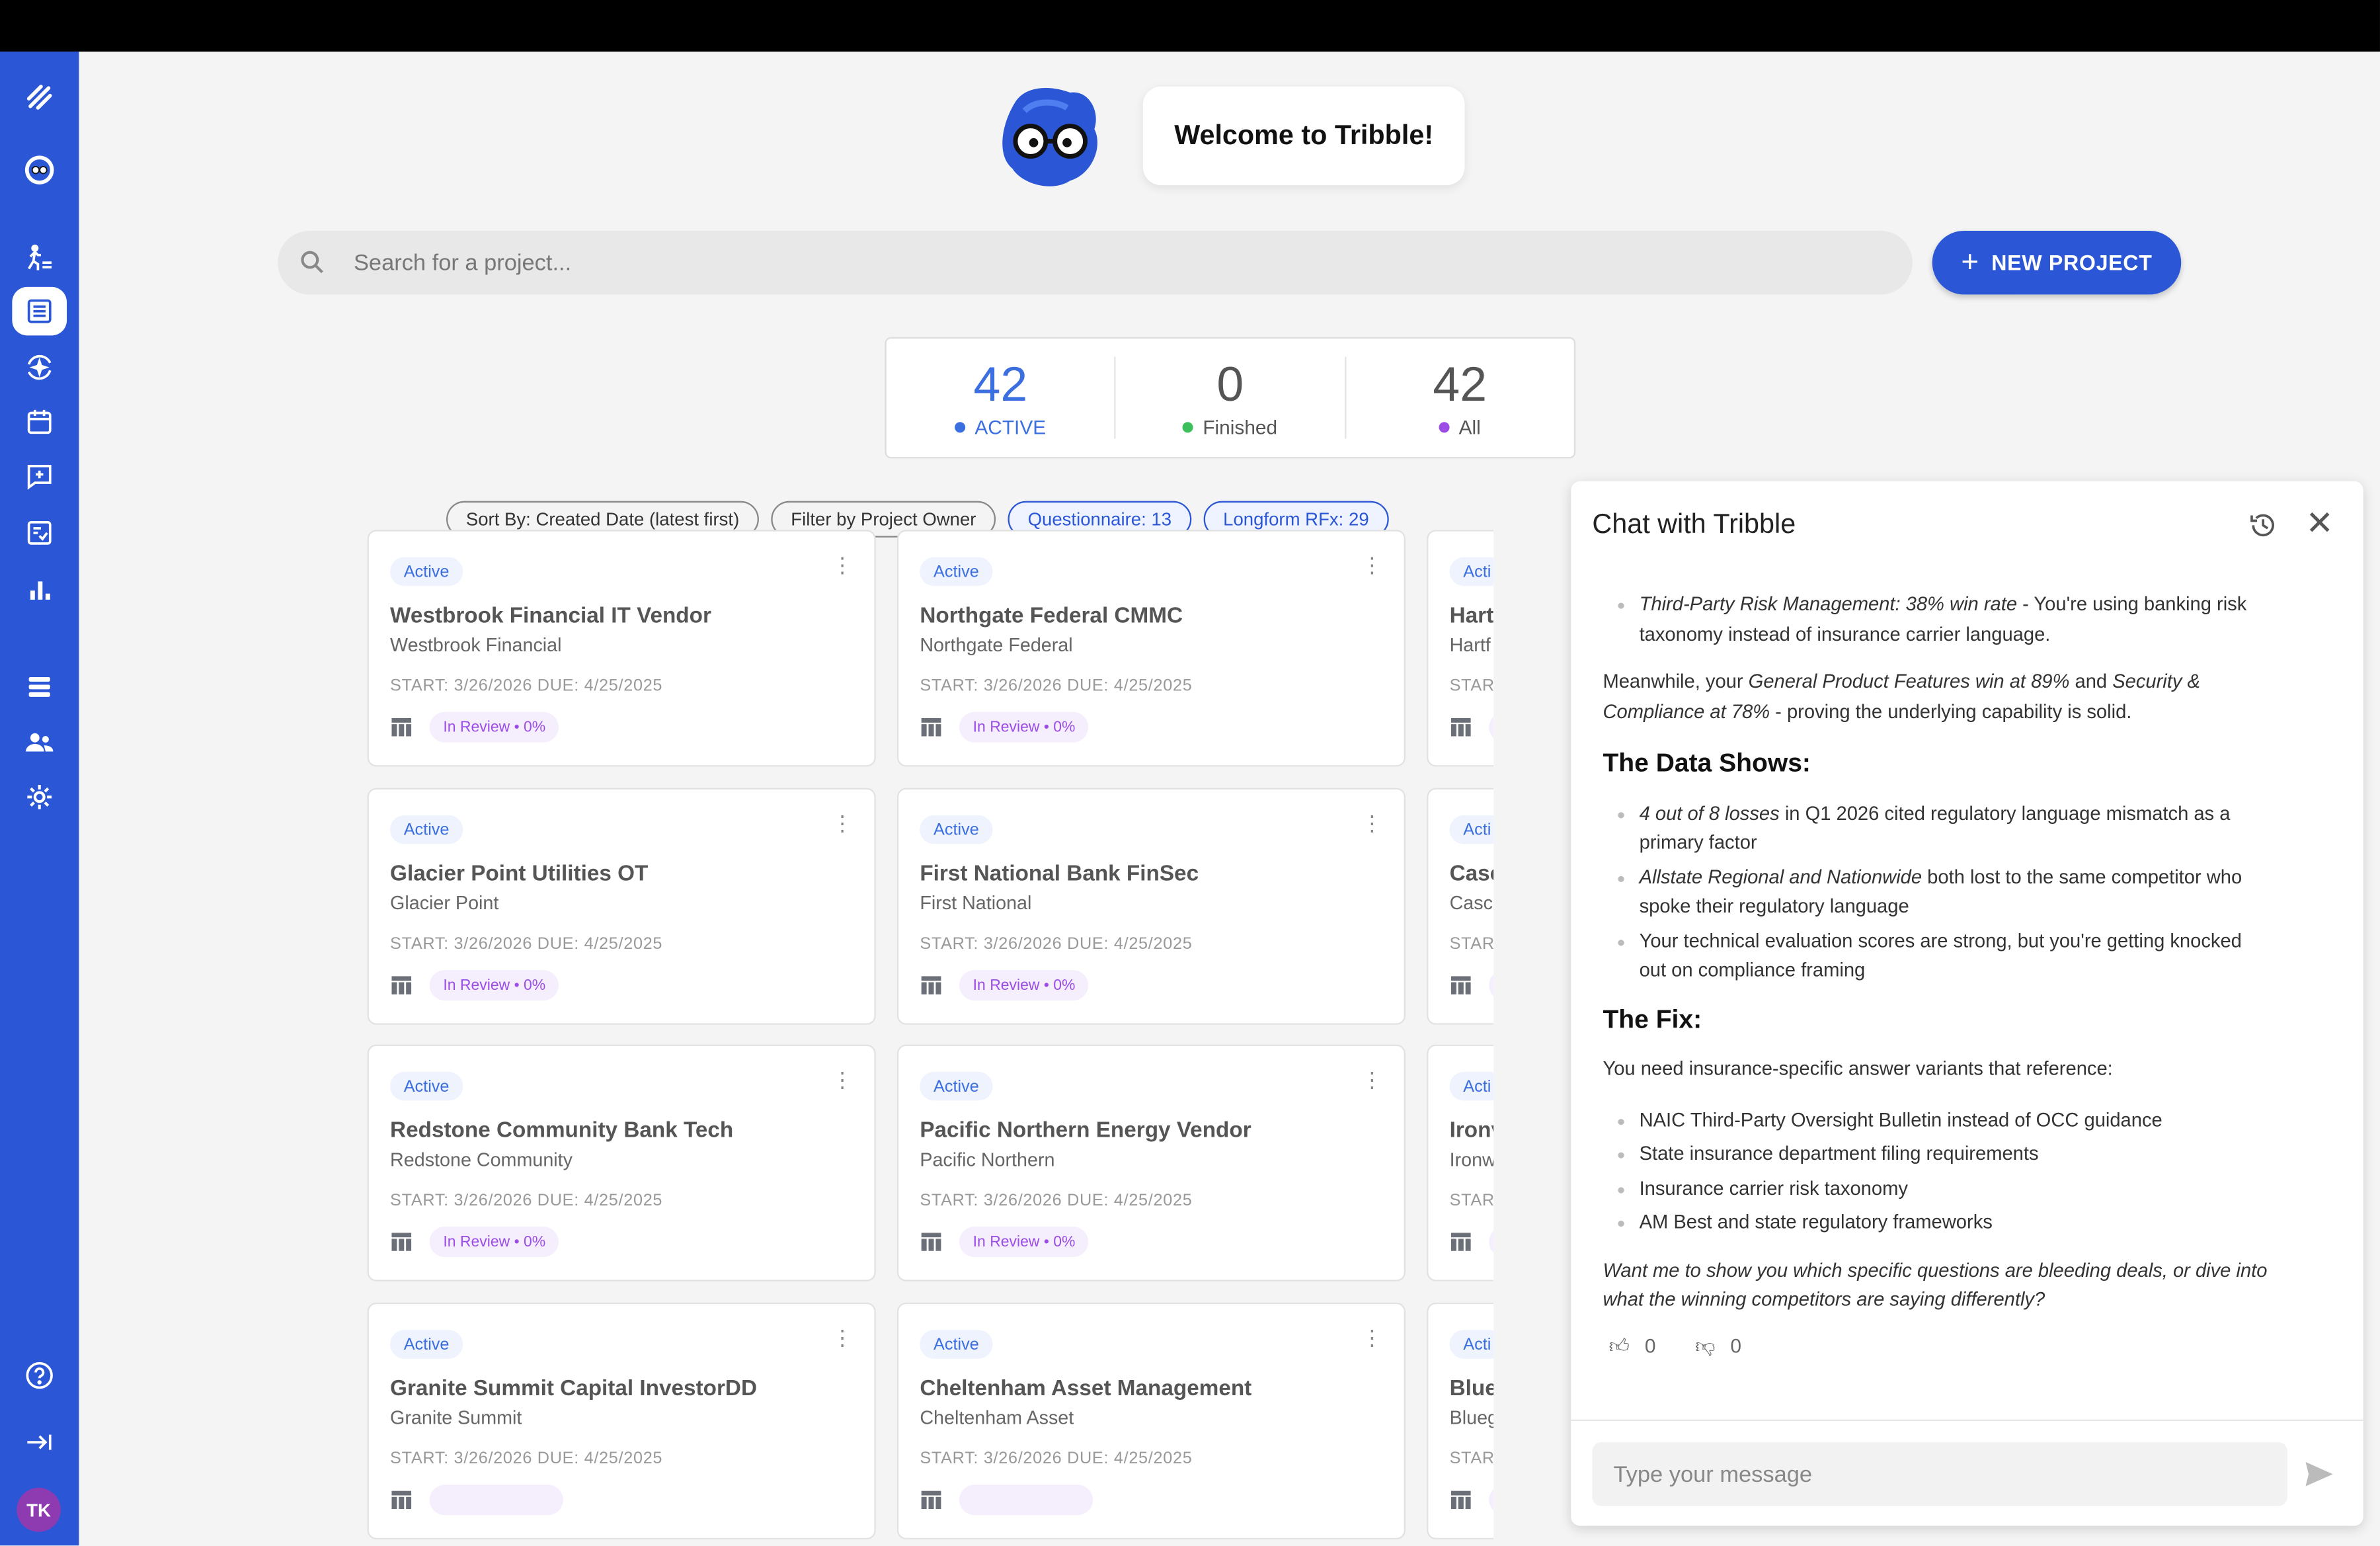 This screenshot has height=1546, width=2380. I want to click on send-icon, so click(2319, 1474).